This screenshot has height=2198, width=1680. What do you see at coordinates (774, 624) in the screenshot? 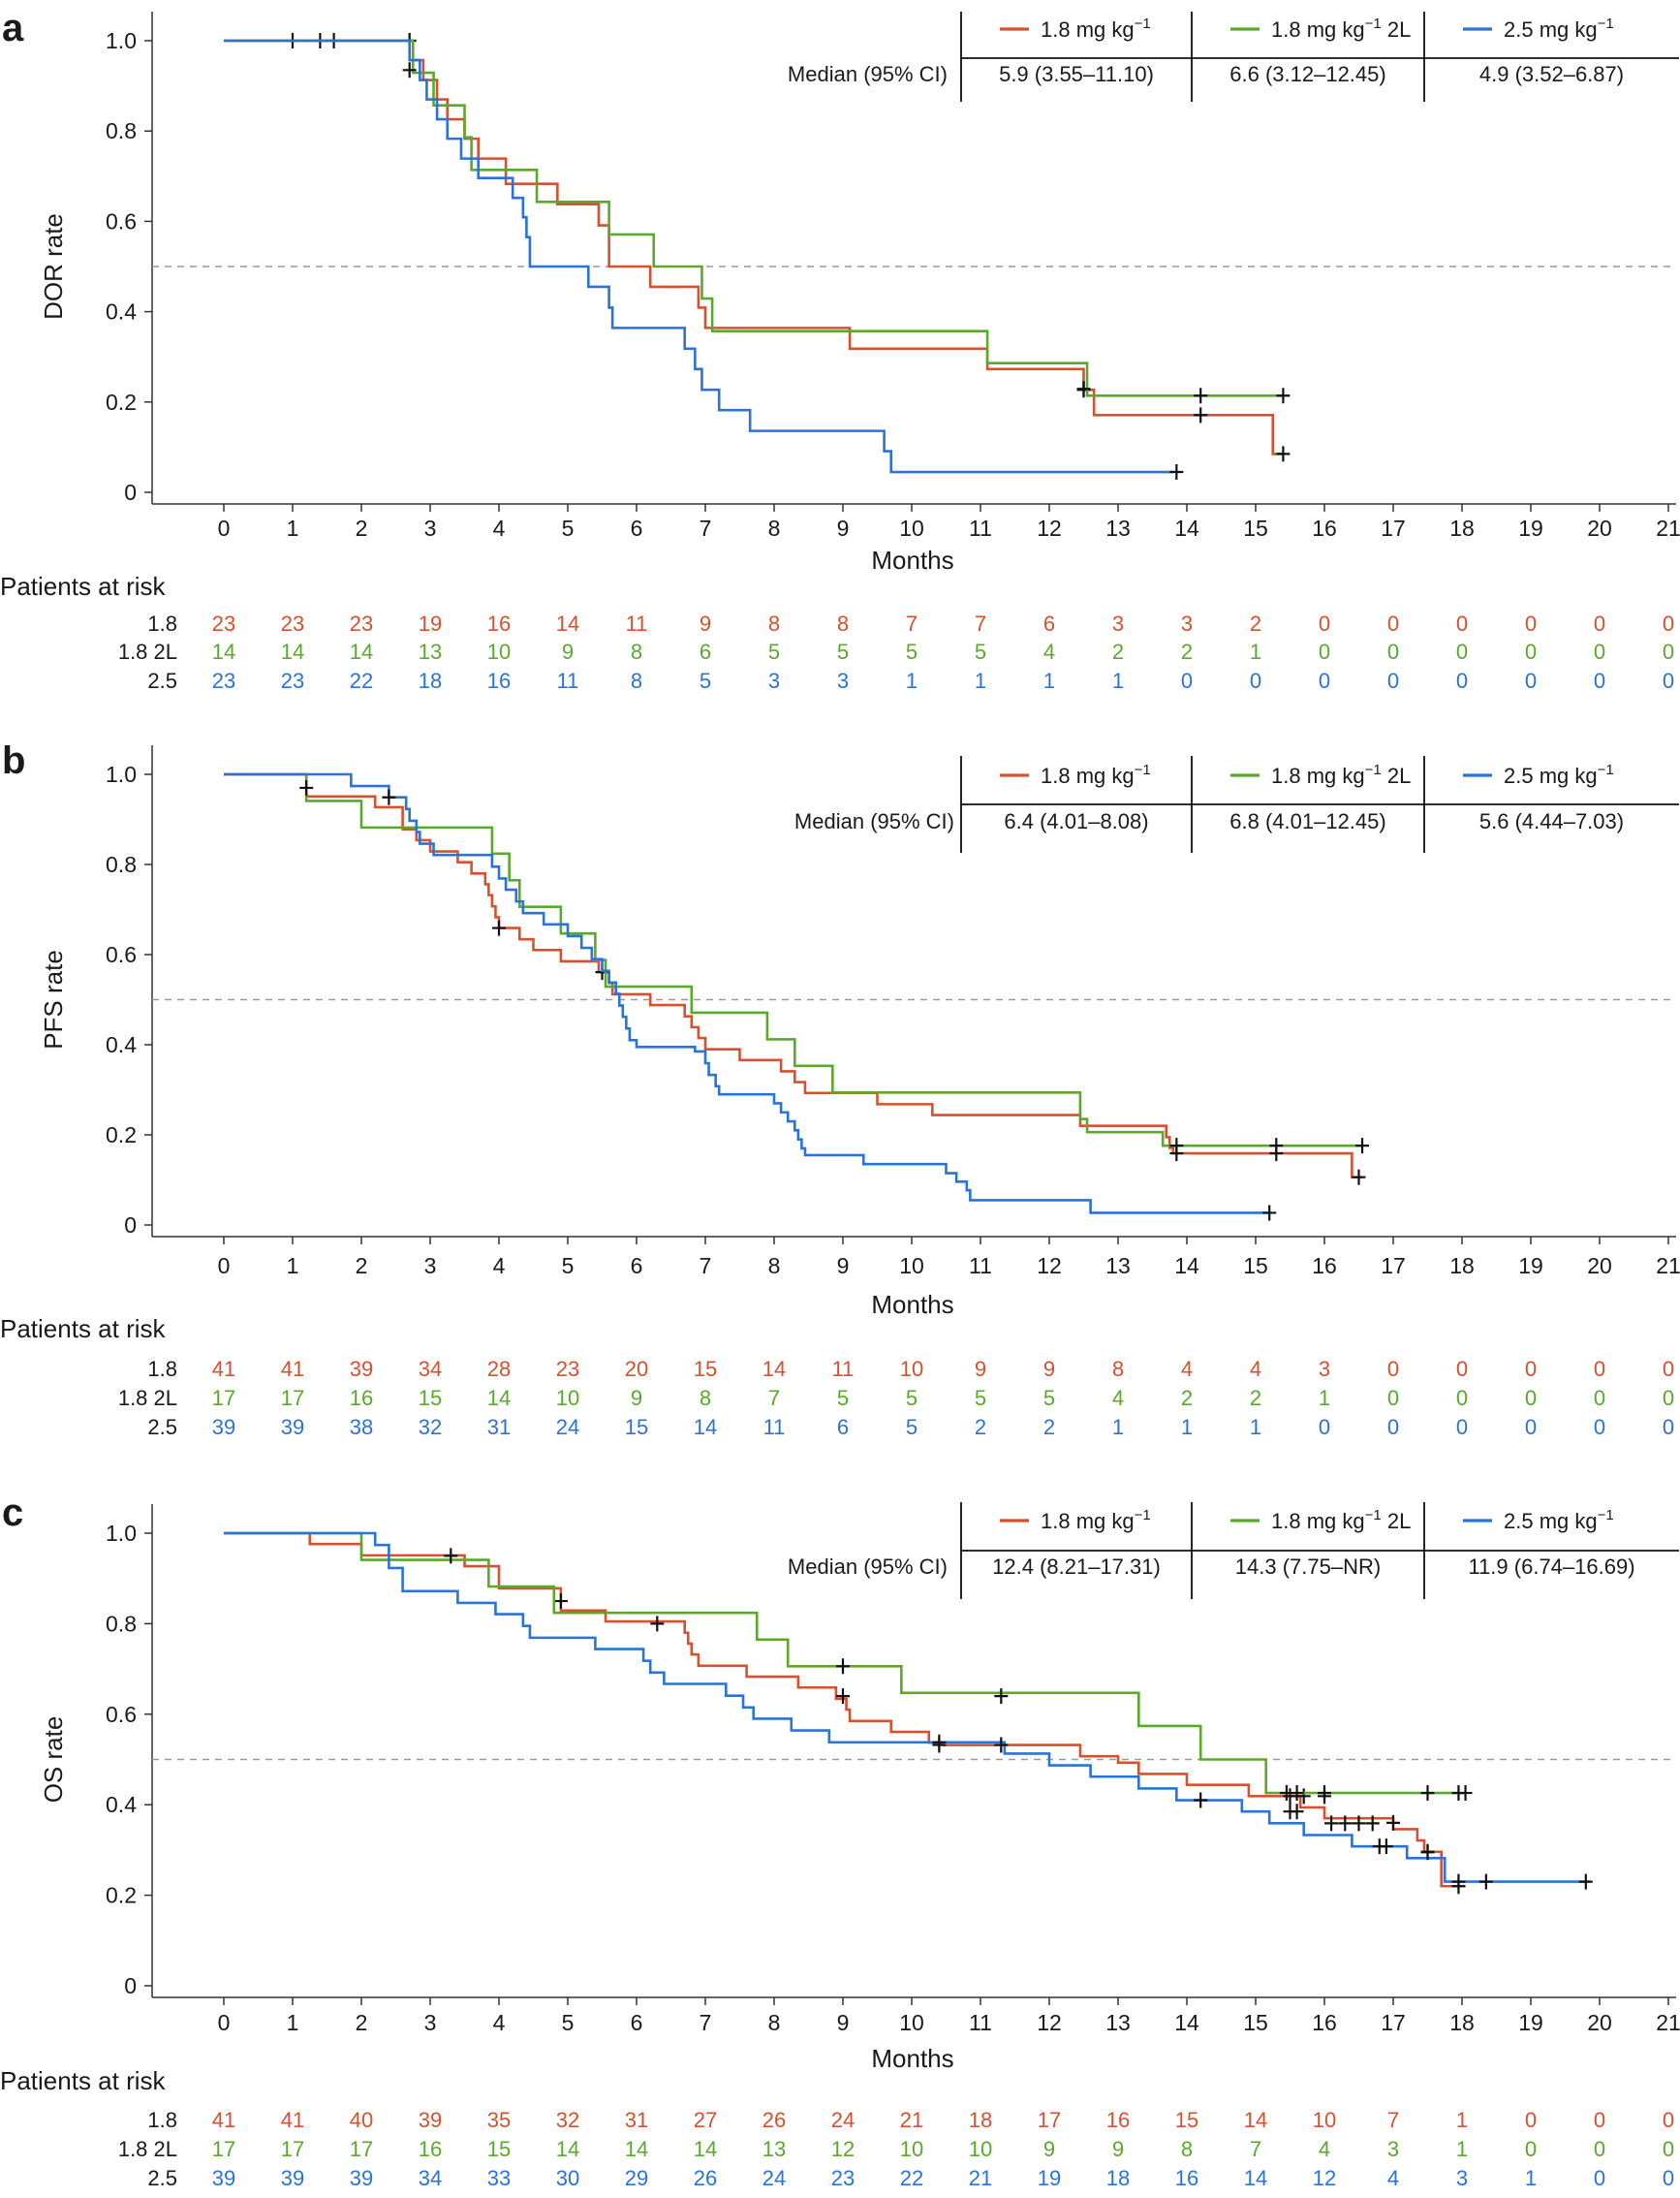
I see `risk-count: 8` at bounding box center [774, 624].